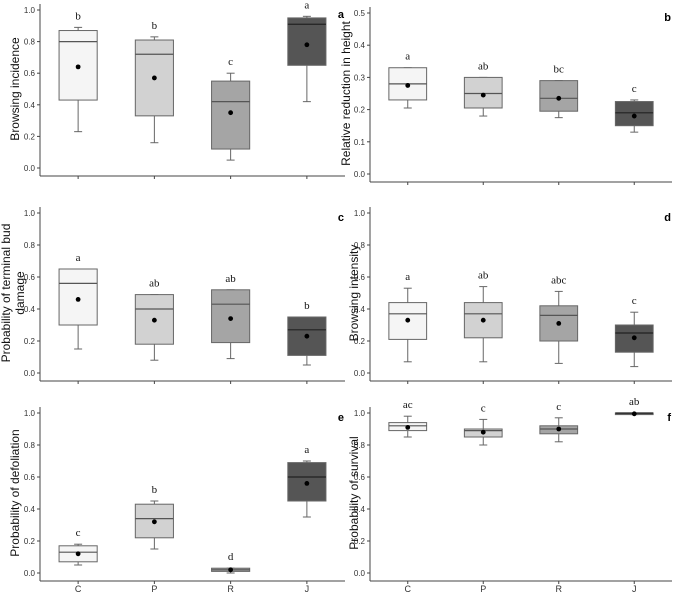  I want to click on box-J: a, so click(307, 51).